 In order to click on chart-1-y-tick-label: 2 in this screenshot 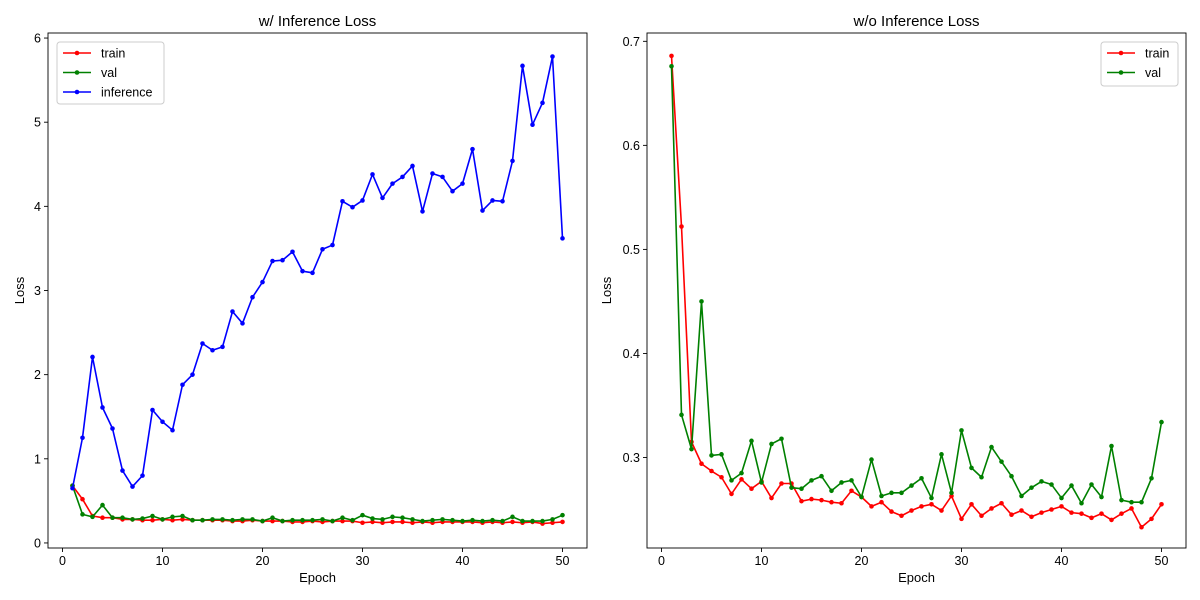, I will do `click(37, 375)`.